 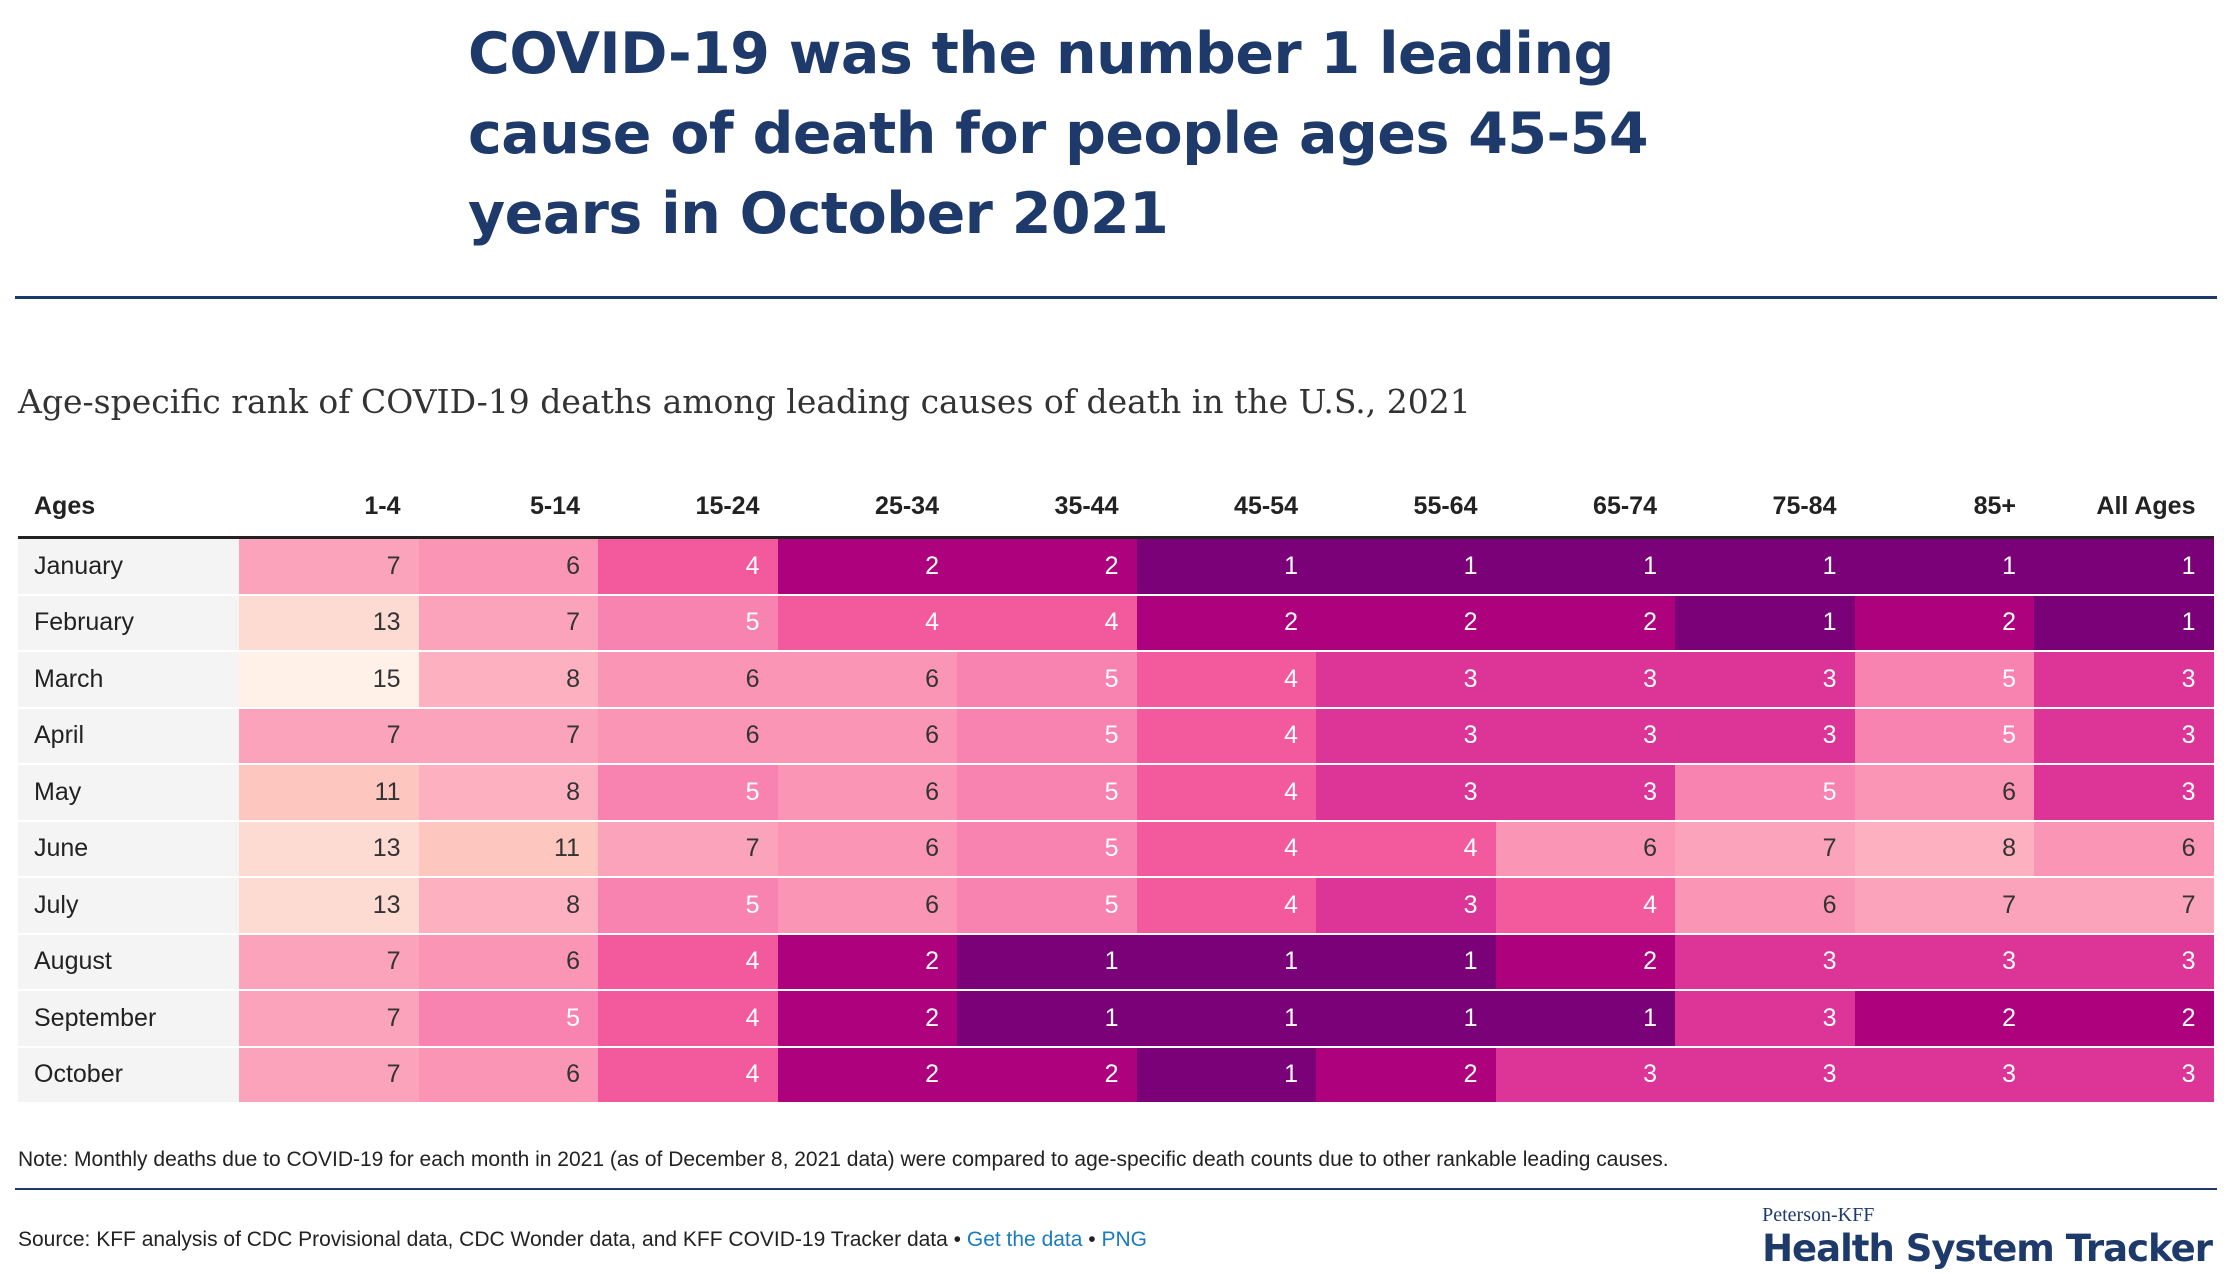 What do you see at coordinates (1818, 1215) in the screenshot?
I see `brand-small-text: Peterson-KFF` at bounding box center [1818, 1215].